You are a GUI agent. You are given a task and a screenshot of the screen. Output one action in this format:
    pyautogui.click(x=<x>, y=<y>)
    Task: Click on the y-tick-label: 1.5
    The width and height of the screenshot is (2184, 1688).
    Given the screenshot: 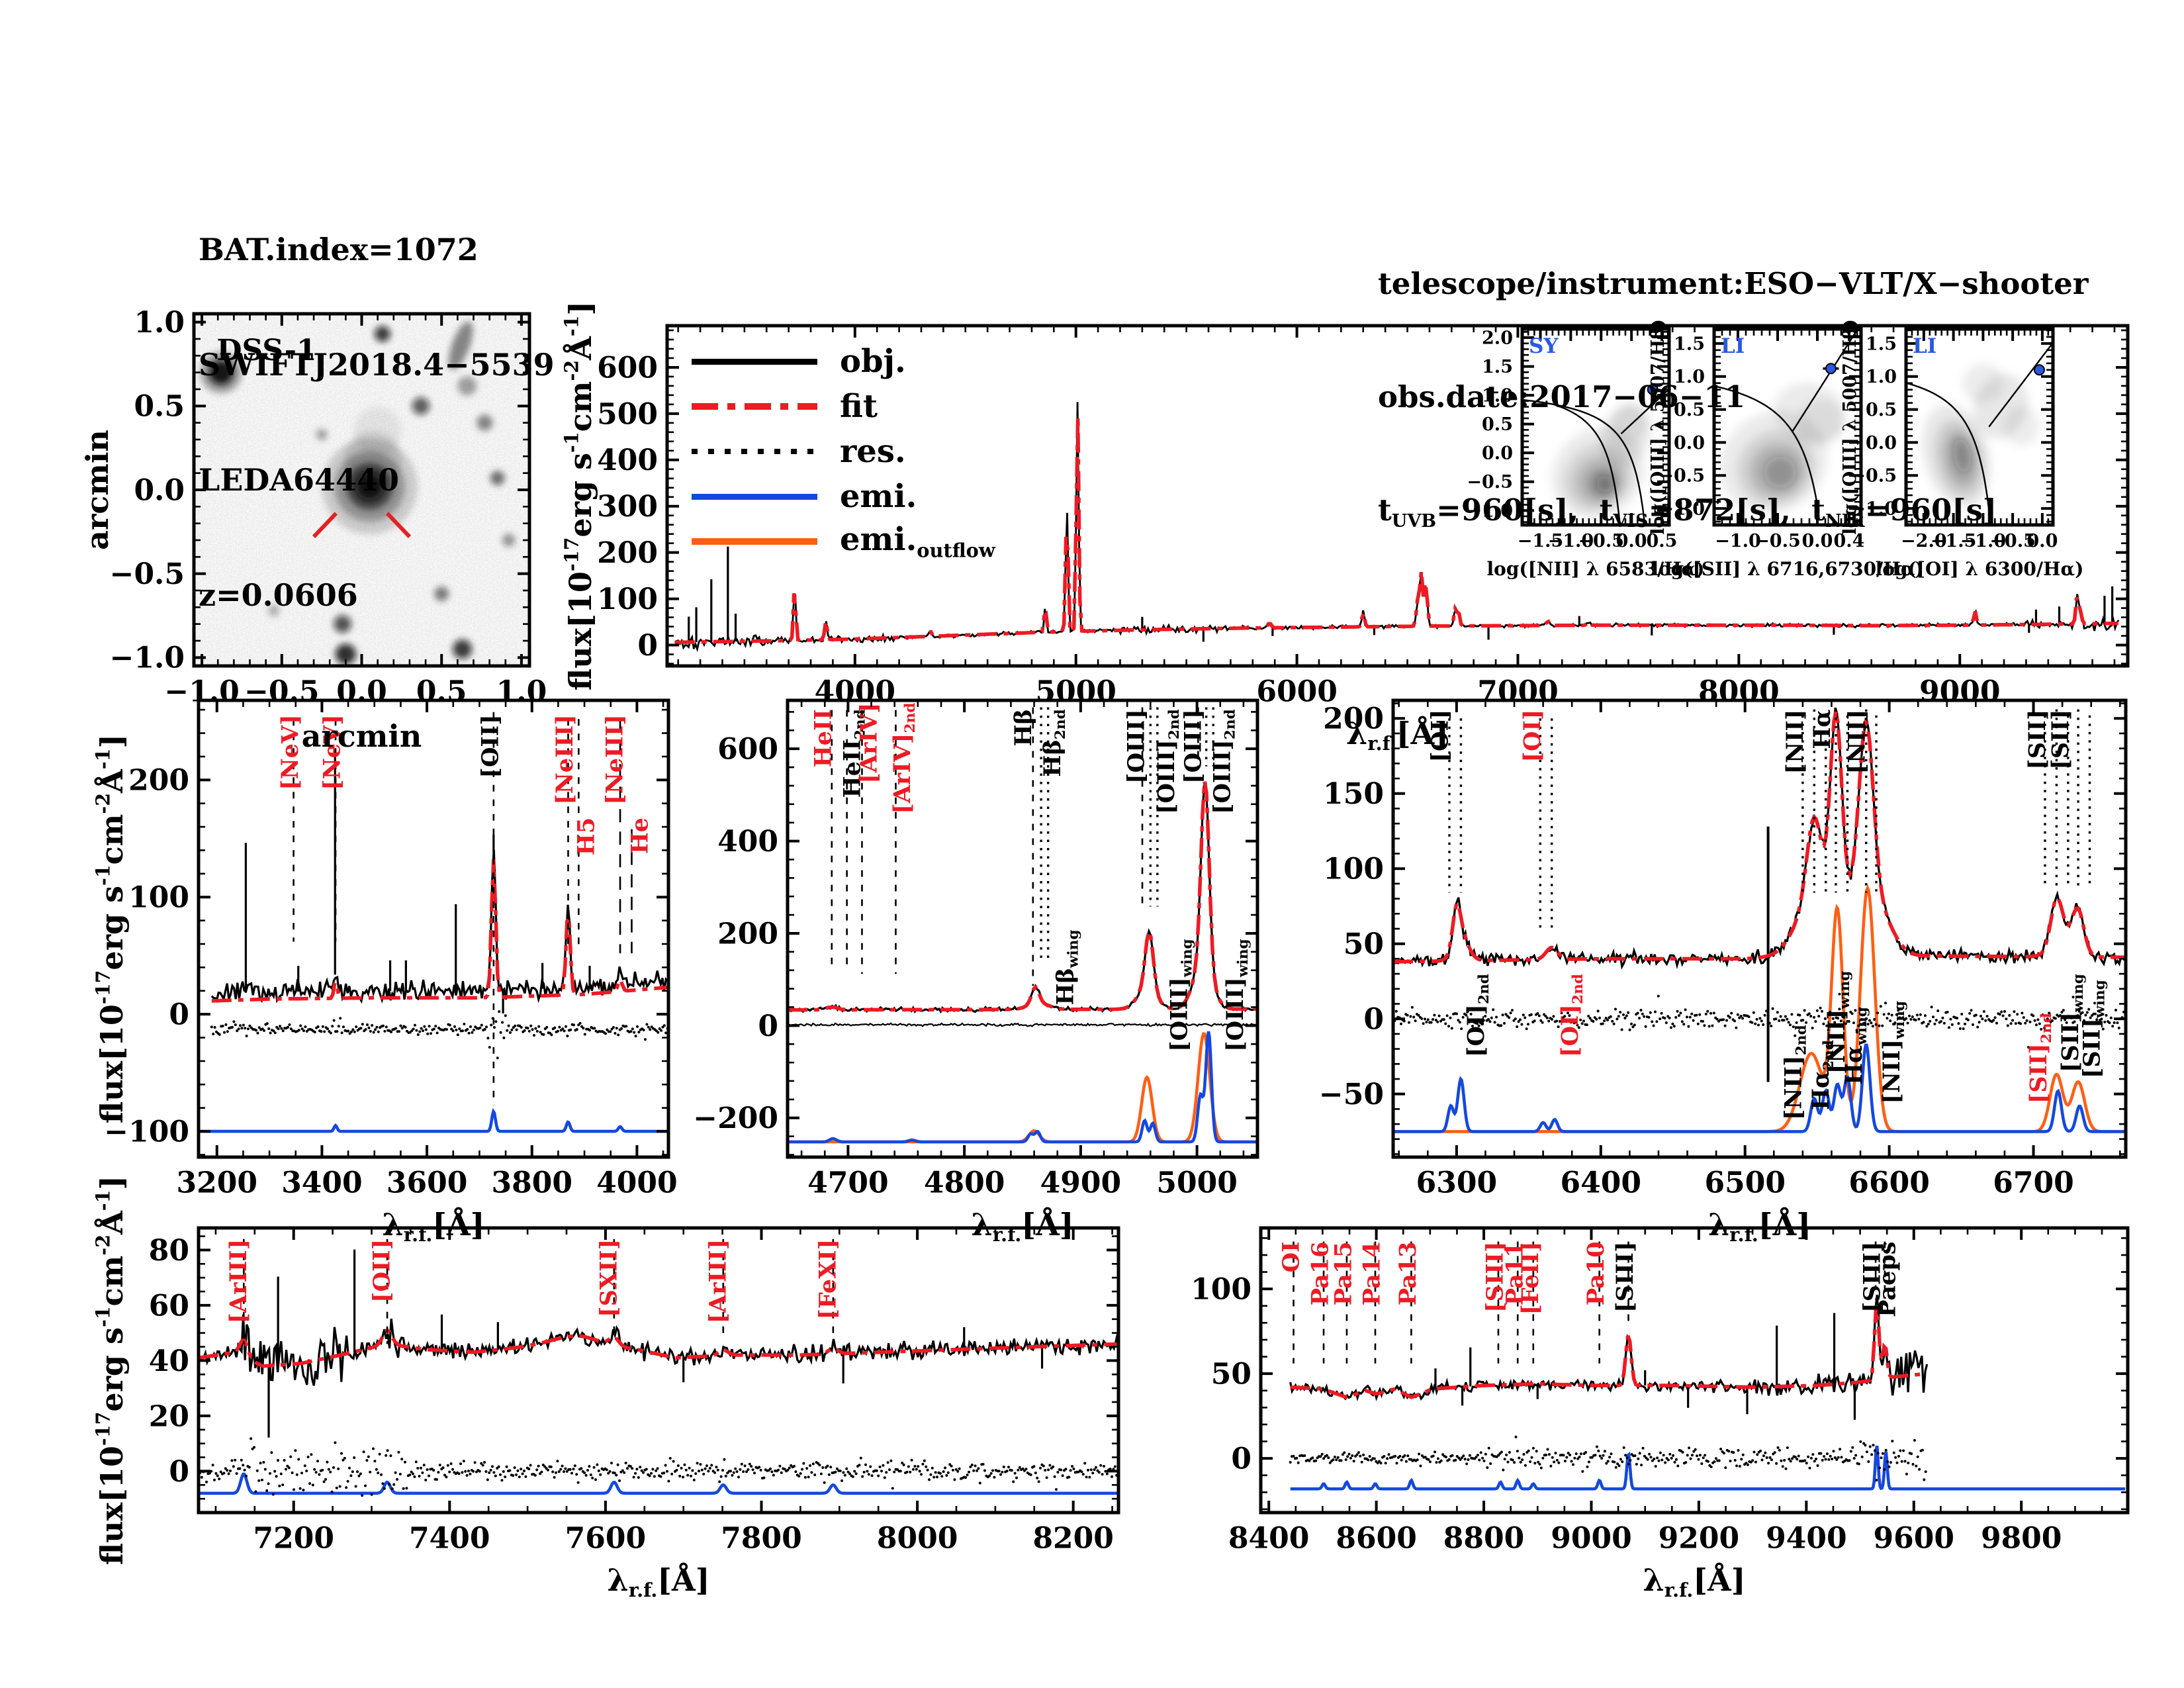 What is the action you would take?
    pyautogui.click(x=1881, y=344)
    